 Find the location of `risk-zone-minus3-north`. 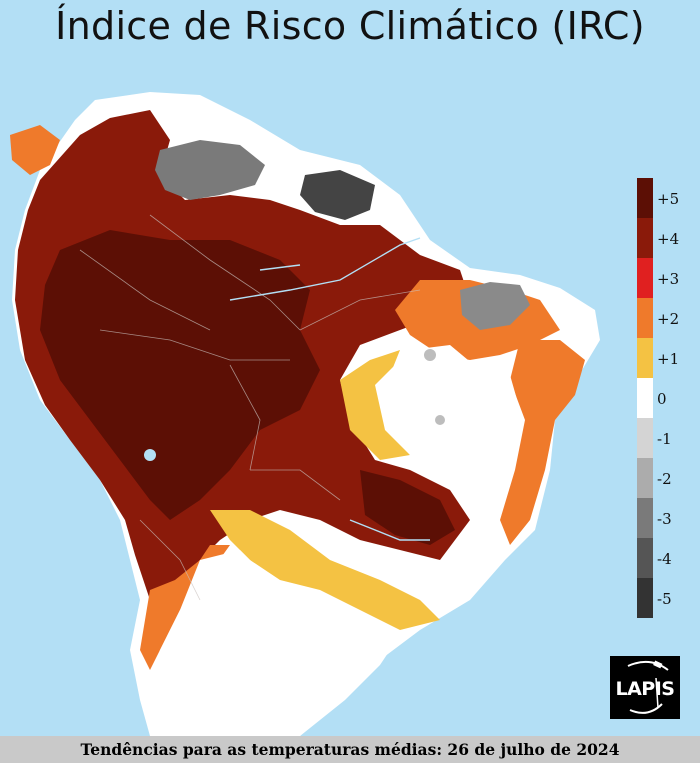

risk-zone-minus3-north is located at coordinates (210, 170).